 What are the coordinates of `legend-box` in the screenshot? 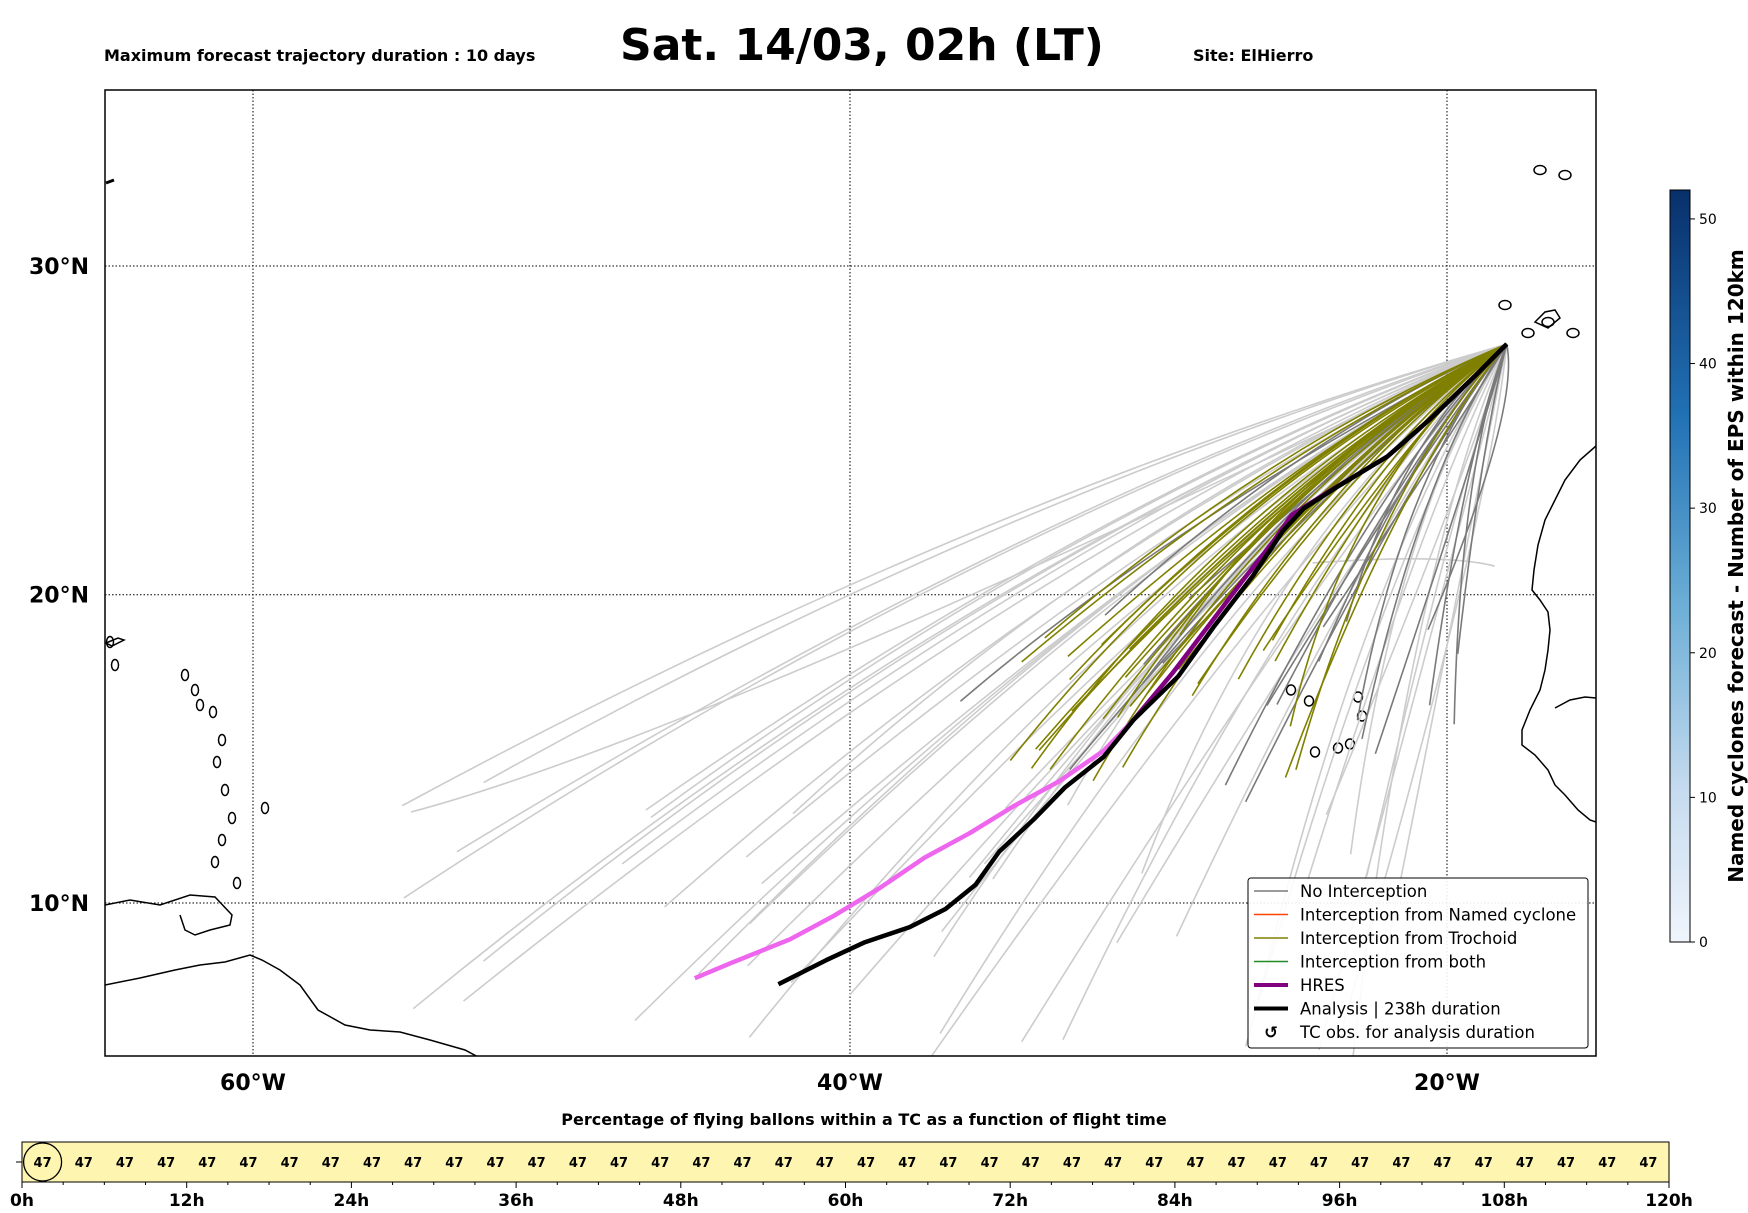 It's located at (1418, 963).